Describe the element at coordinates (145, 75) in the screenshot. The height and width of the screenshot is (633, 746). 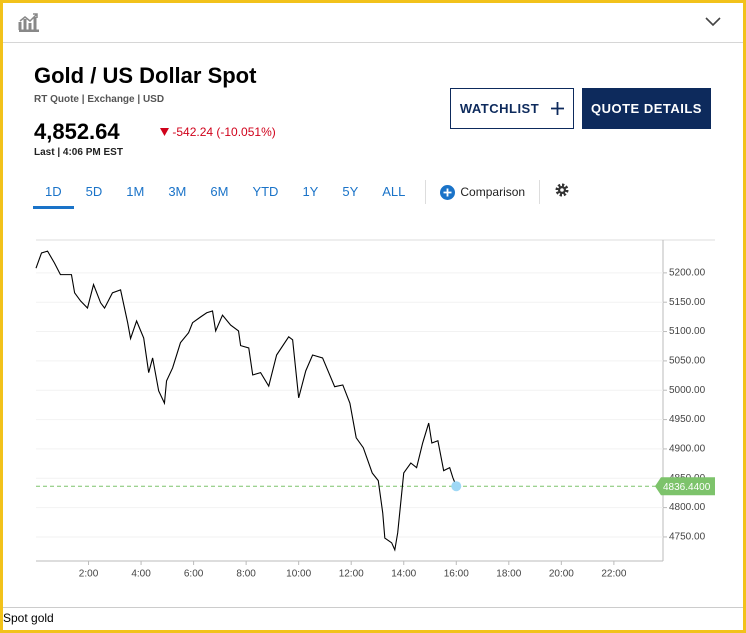
I see `instrument-title: Gold / US Dollar Spot` at that location.